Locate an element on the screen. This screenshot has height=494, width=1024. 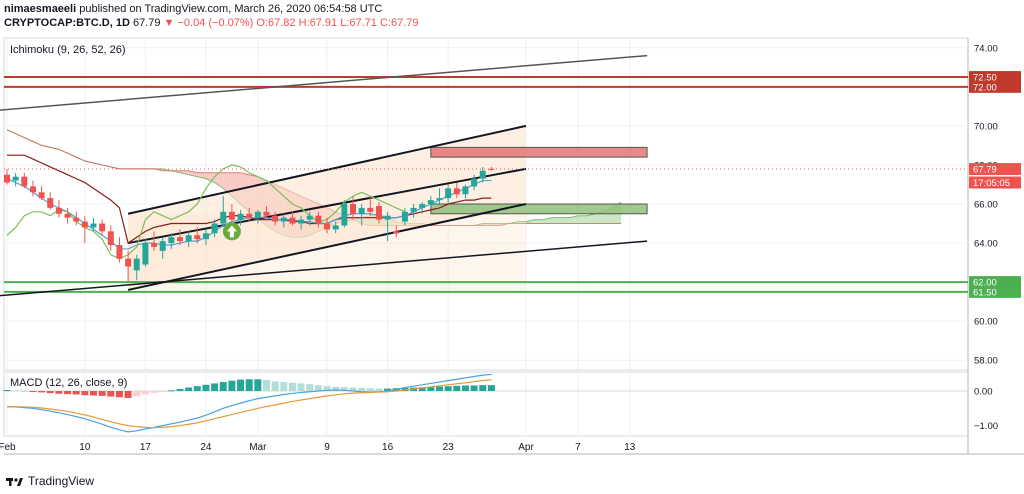
channel-lower-line is located at coordinates (327, 247).